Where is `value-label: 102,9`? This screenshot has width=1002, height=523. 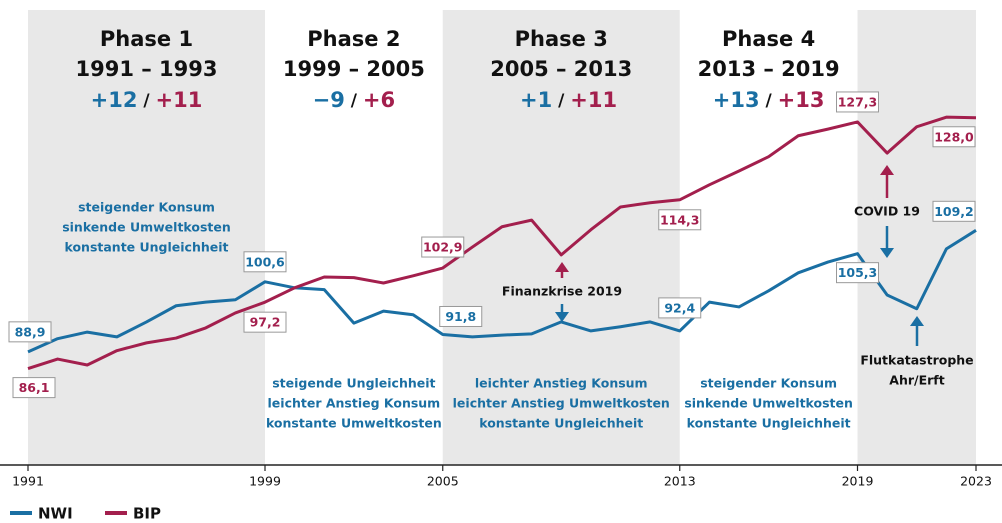
value-label: 102,9 is located at coordinates (443, 247).